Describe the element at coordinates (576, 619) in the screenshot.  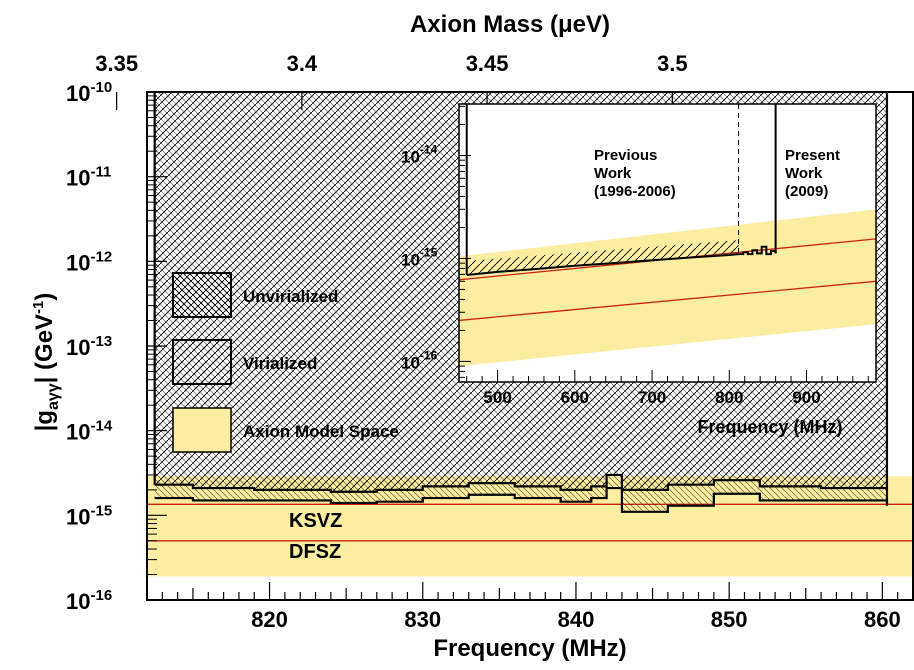
I see `x-tick-label: 840` at that location.